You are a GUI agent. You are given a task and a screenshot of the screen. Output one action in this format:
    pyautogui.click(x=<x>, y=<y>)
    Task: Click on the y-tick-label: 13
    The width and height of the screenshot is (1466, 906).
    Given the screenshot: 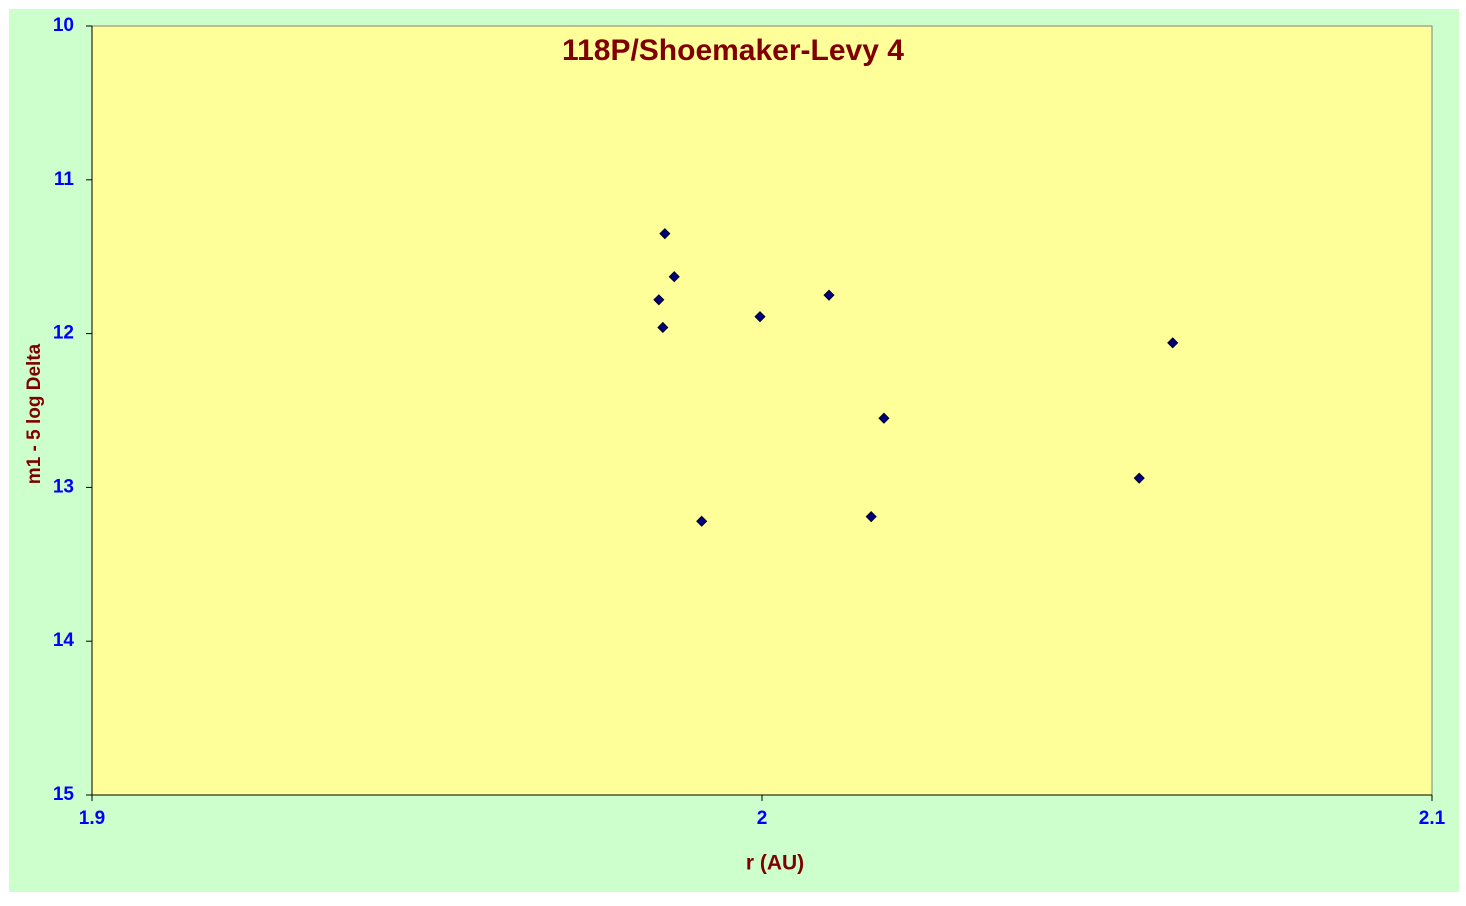 What is the action you would take?
    pyautogui.click(x=63, y=486)
    